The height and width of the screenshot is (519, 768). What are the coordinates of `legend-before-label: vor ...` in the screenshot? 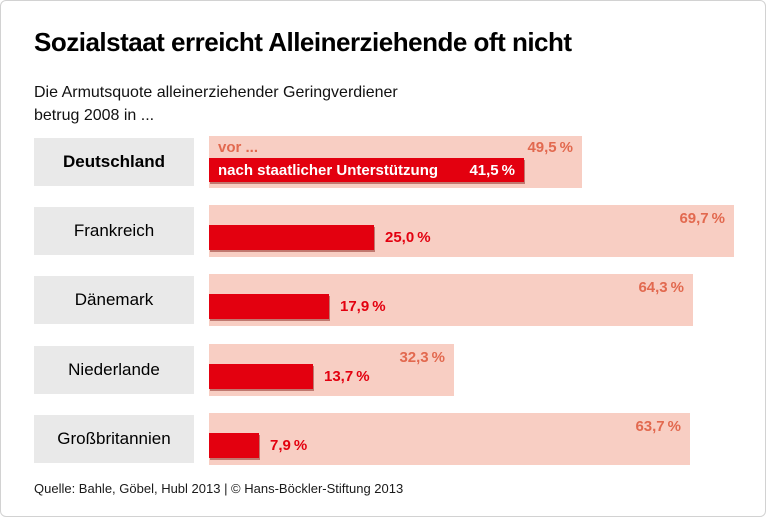 It's located at (238, 147).